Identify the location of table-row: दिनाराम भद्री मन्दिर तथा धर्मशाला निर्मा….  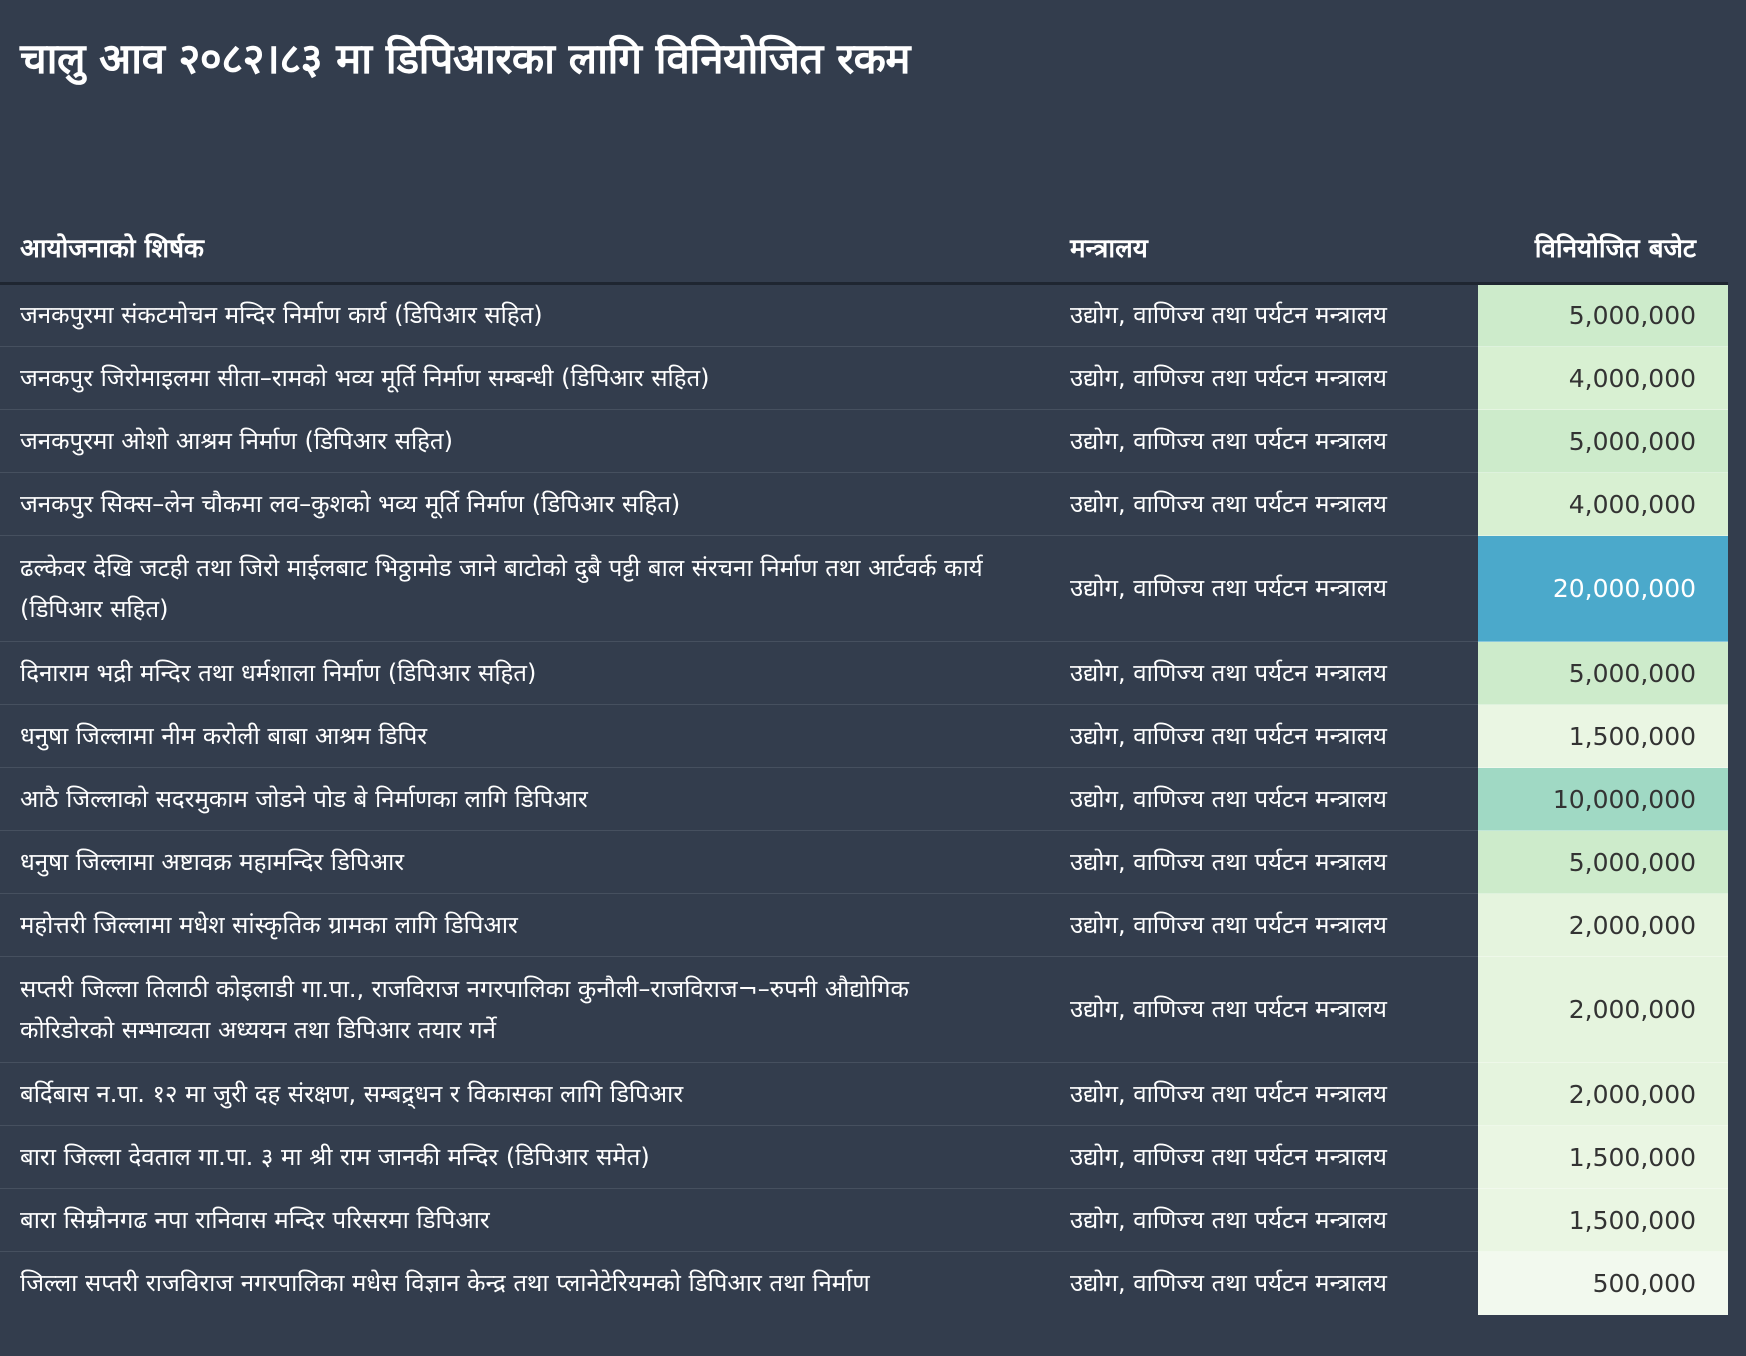
(864, 673).